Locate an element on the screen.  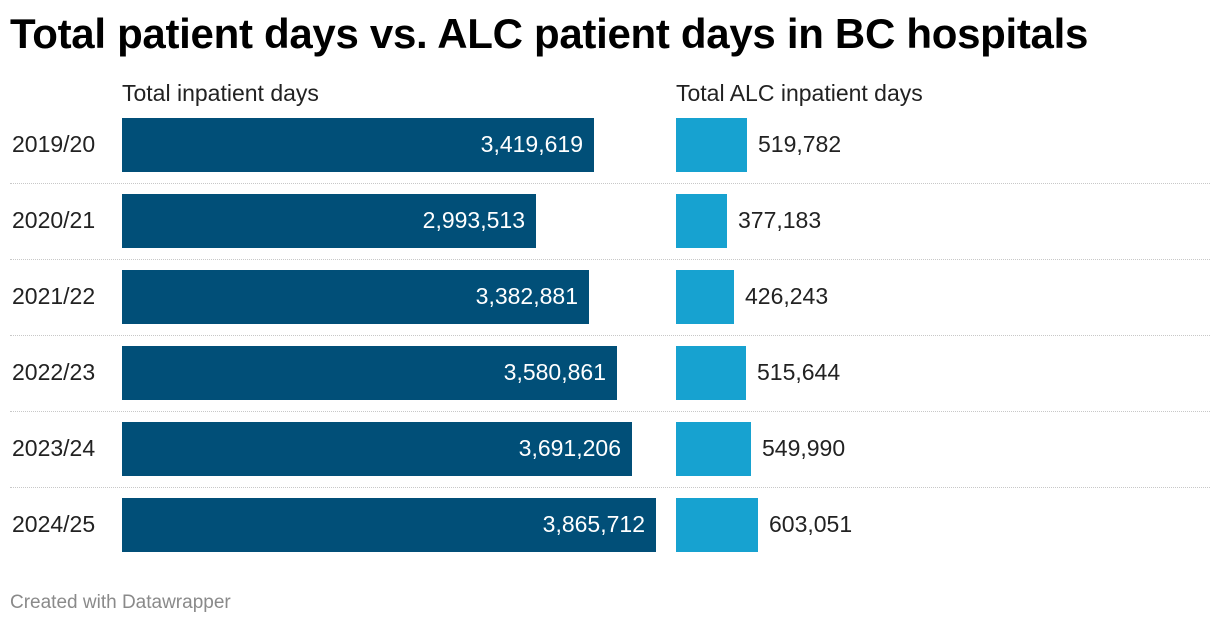
column-header-alc: Total ALC inpatient days is located at coordinates (799, 93).